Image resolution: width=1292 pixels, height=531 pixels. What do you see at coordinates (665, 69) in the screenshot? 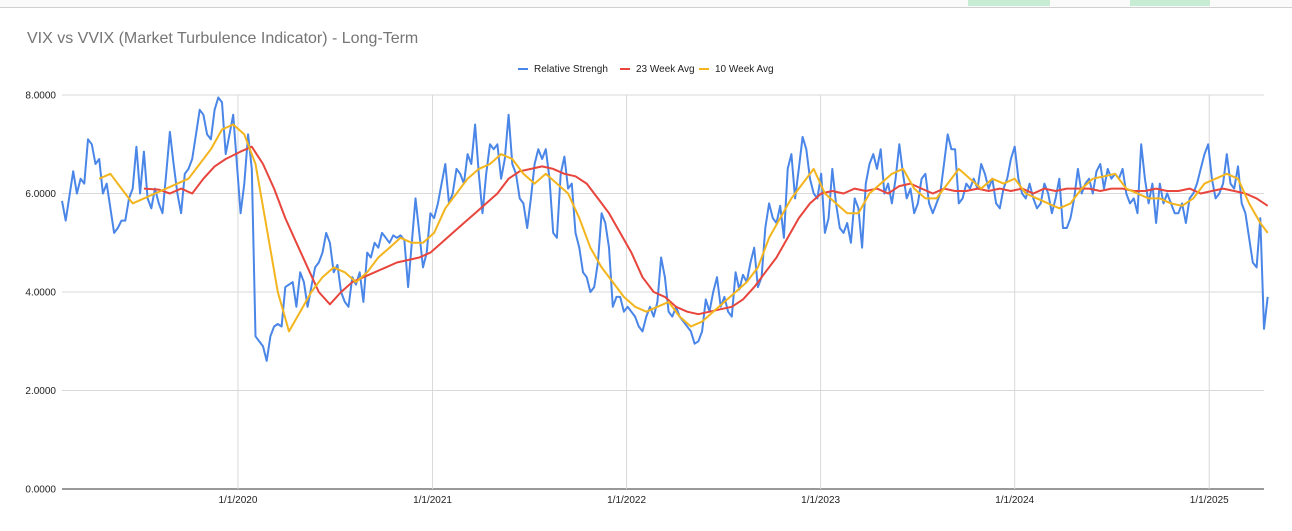
I see `legend-label: 23 Week Avg` at bounding box center [665, 69].